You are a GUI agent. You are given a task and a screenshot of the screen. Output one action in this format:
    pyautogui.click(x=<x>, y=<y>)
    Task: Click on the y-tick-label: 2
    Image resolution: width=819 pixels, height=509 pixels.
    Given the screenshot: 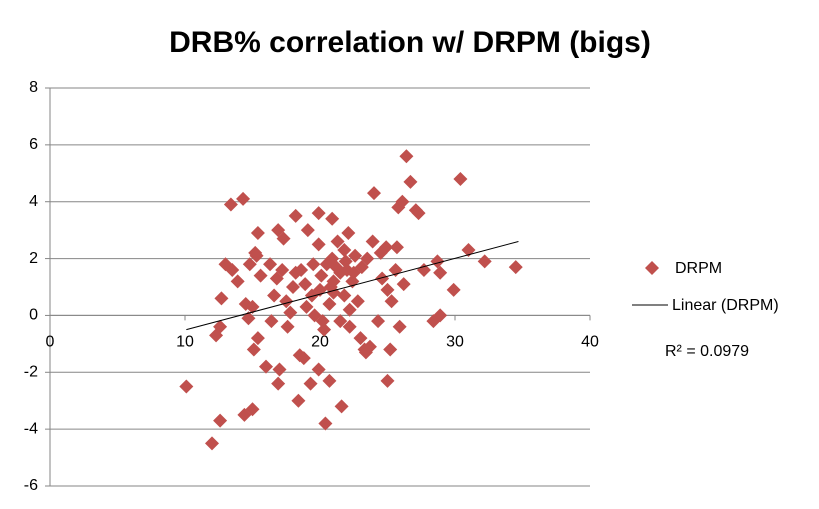 What is the action you would take?
    pyautogui.click(x=33, y=258)
    